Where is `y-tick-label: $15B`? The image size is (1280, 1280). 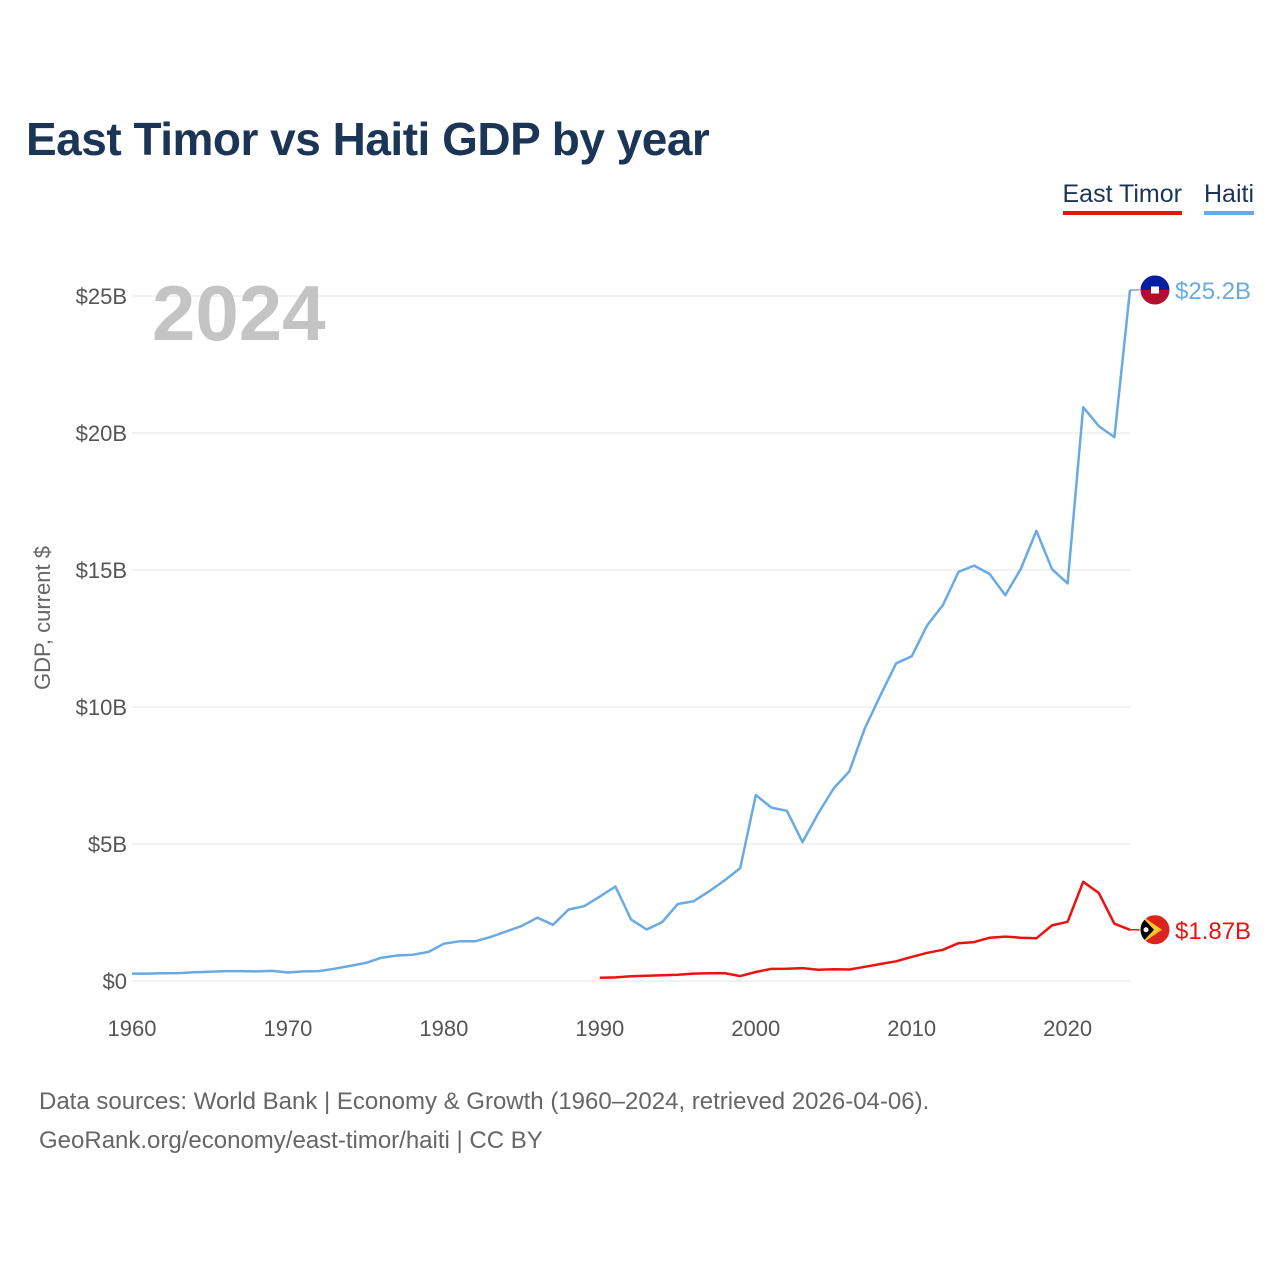 y-tick-label: $15B is located at coordinates (101, 570).